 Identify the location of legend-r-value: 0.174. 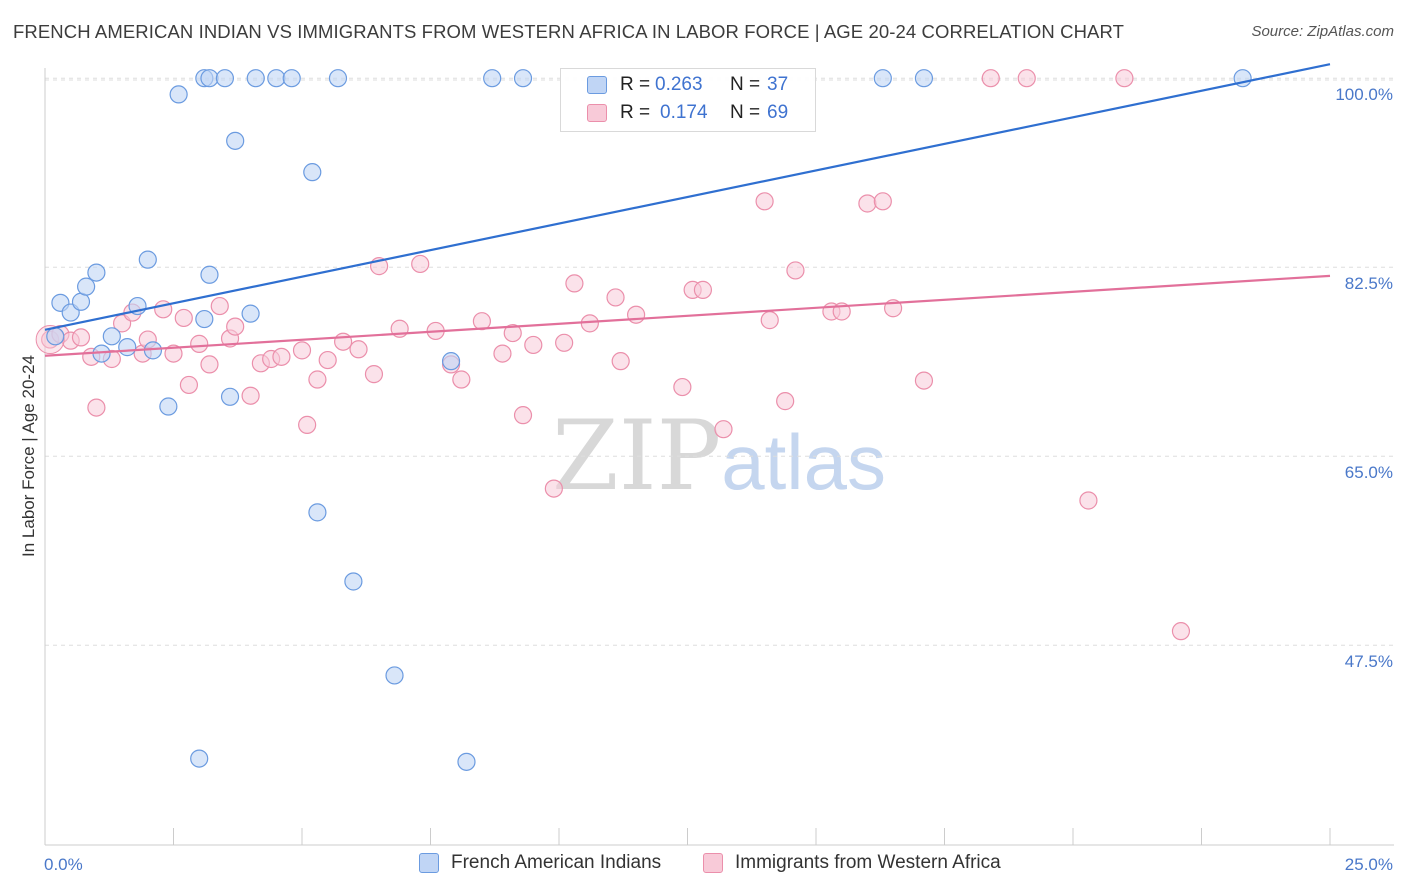
(684, 112).